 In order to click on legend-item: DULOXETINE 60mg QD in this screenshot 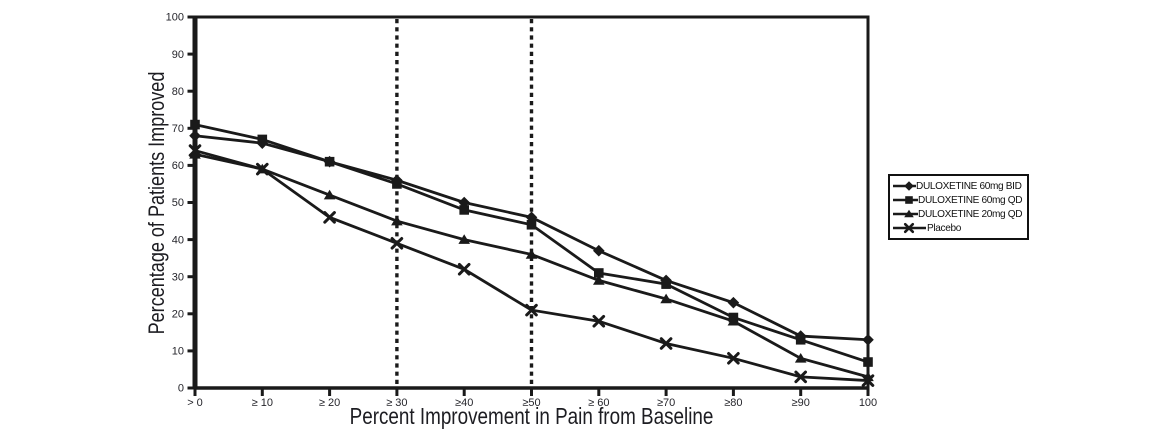, I will do `click(959, 200)`.